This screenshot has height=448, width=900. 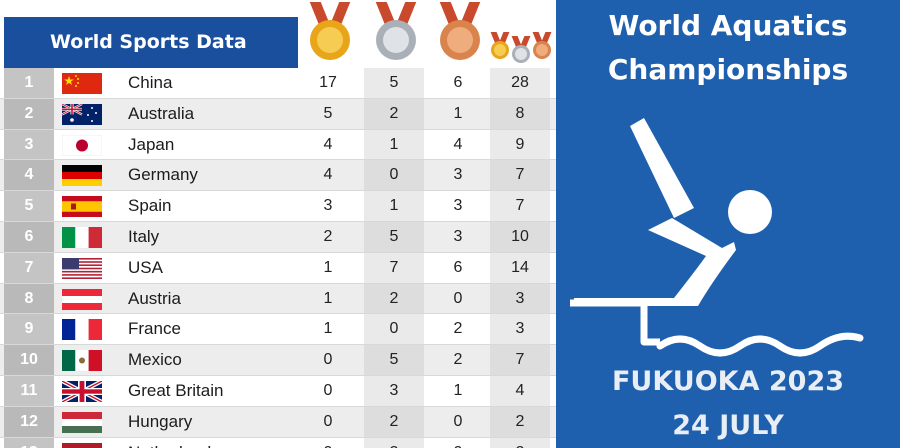 What do you see at coordinates (29, 175) in the screenshot?
I see `rank-cell: 4` at bounding box center [29, 175].